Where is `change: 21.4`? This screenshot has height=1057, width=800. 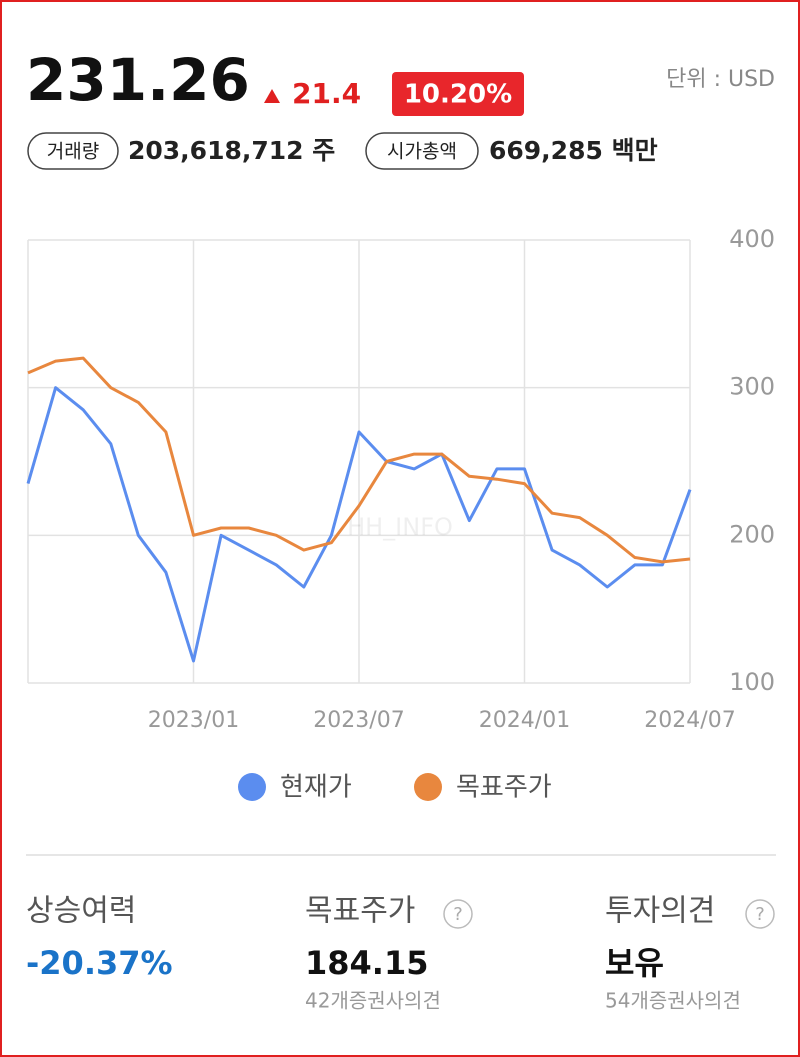
change: 21.4 is located at coordinates (326, 93).